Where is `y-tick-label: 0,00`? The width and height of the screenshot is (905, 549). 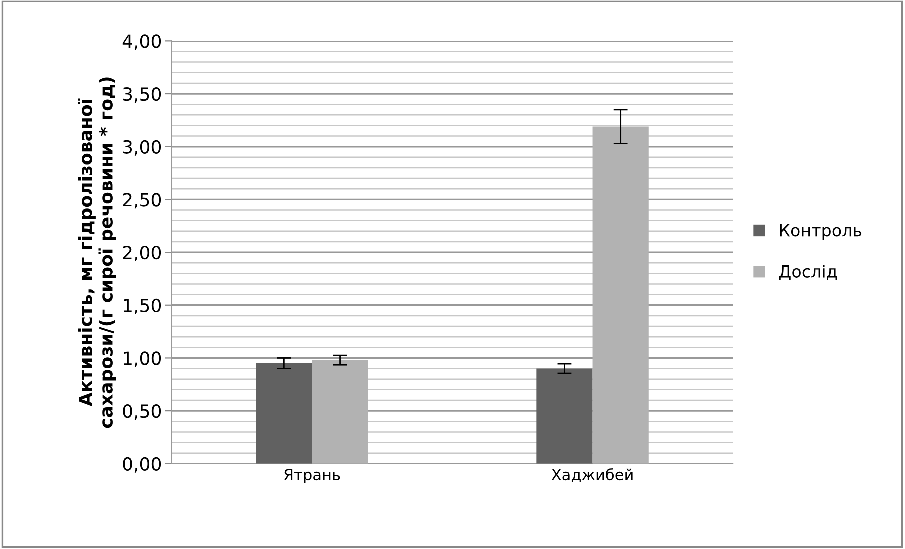
y-tick-label: 0,00 is located at coordinates (142, 465).